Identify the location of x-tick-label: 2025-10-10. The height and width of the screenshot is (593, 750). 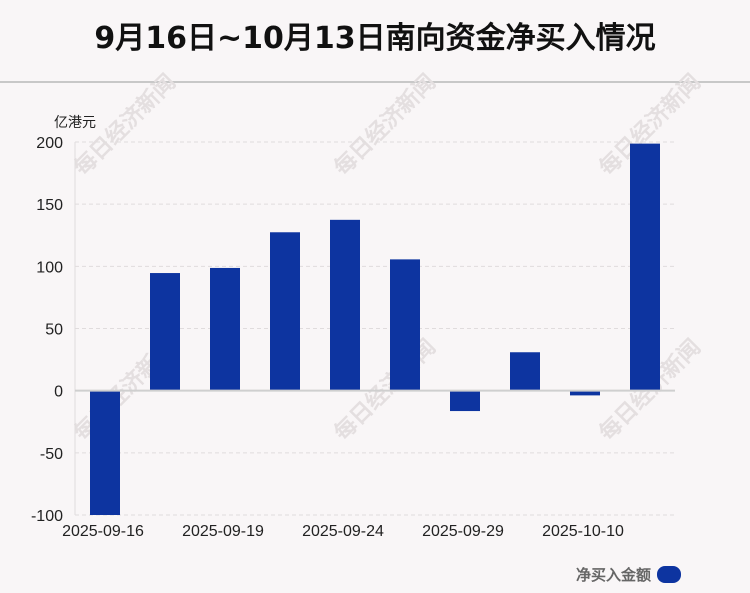
(583, 531).